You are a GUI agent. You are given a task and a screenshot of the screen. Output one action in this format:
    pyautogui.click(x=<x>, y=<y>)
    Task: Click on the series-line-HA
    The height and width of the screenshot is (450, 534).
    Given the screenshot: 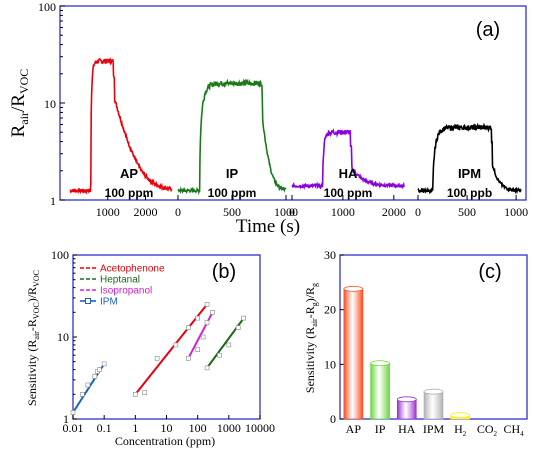 What is the action you would take?
    pyautogui.click(x=348, y=159)
    